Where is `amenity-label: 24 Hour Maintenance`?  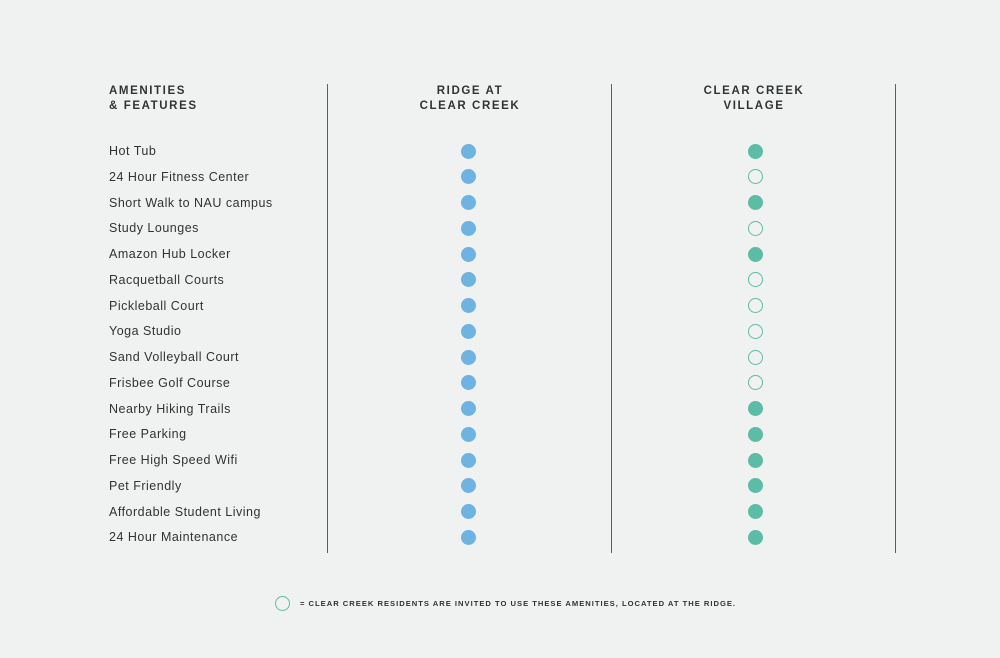 amenity-label: 24 Hour Maintenance is located at coordinates (174, 537).